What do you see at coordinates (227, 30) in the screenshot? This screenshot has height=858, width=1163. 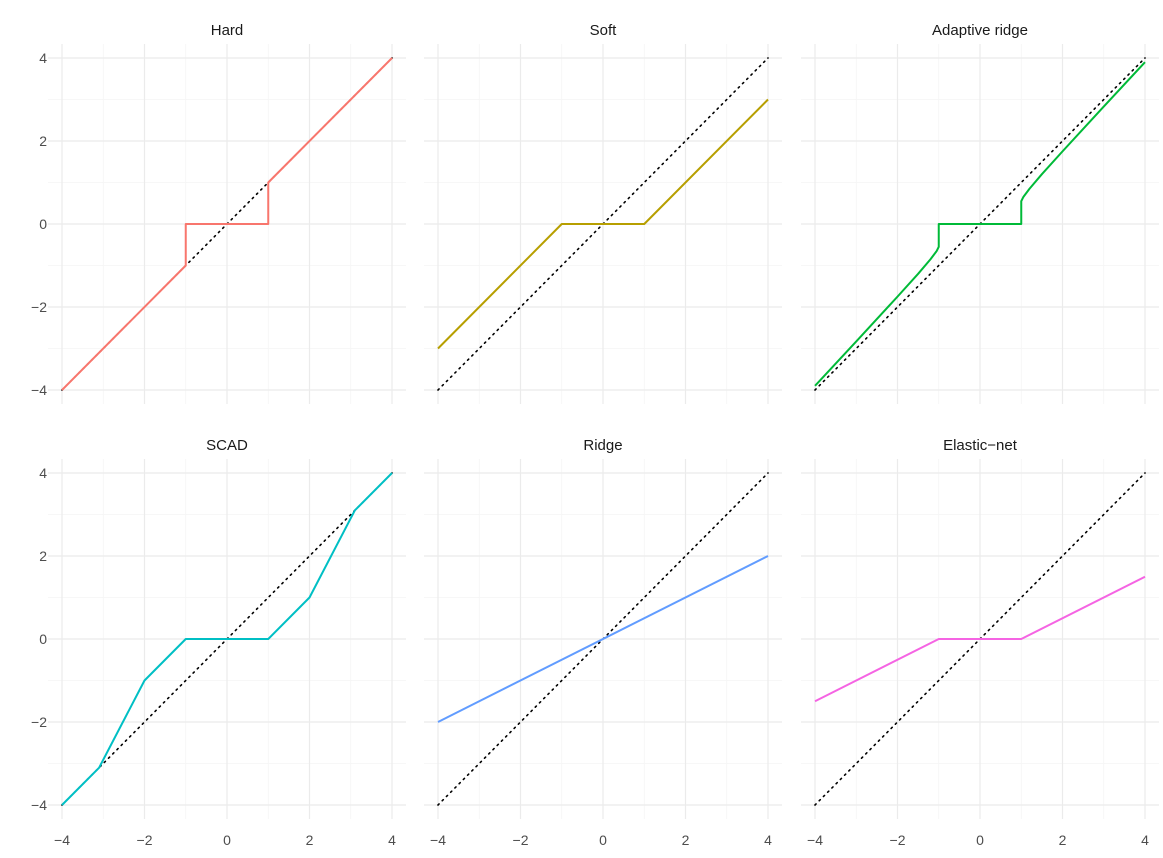 I see `facet-title: Hard` at bounding box center [227, 30].